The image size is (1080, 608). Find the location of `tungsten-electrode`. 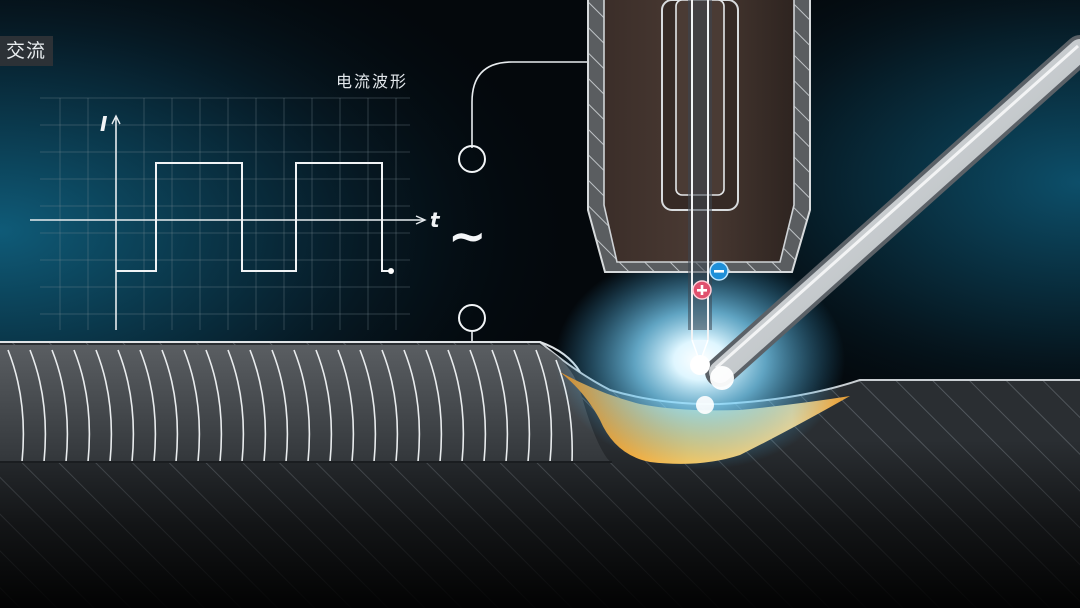

tungsten-electrode is located at coordinates (700, 182).